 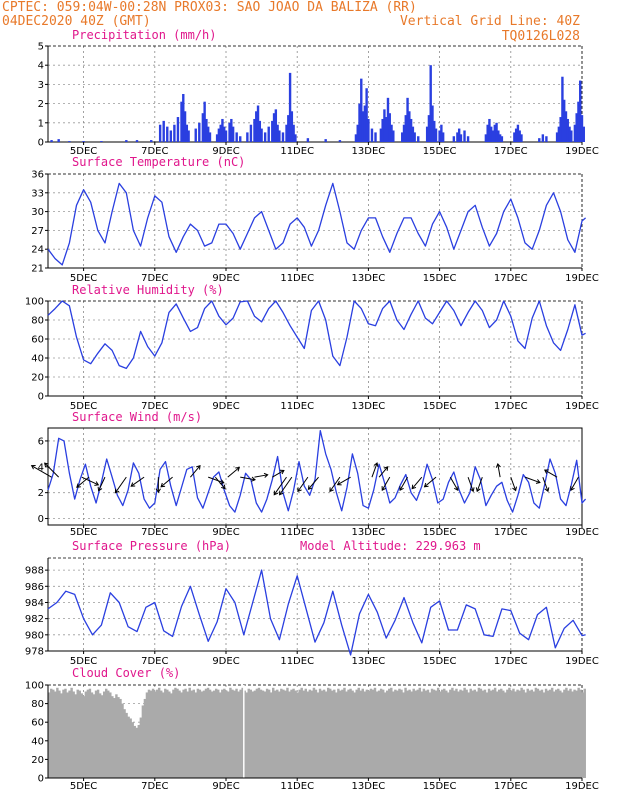 What do you see at coordinates (582, 661) in the screenshot?
I see `pres-xtick-label: 19DEC` at bounding box center [582, 661].